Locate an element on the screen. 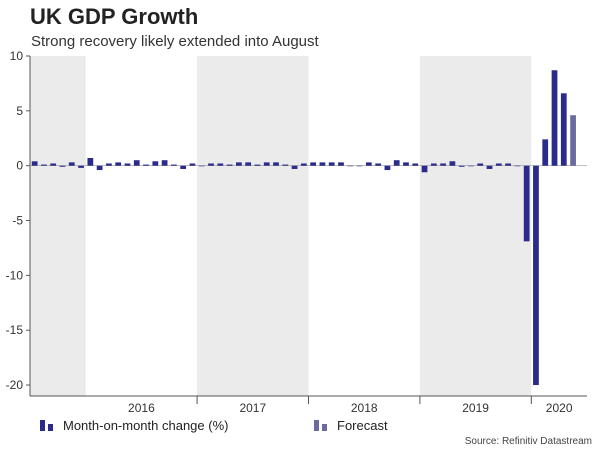  x-tick-label-2017: 2017 is located at coordinates (252, 408).